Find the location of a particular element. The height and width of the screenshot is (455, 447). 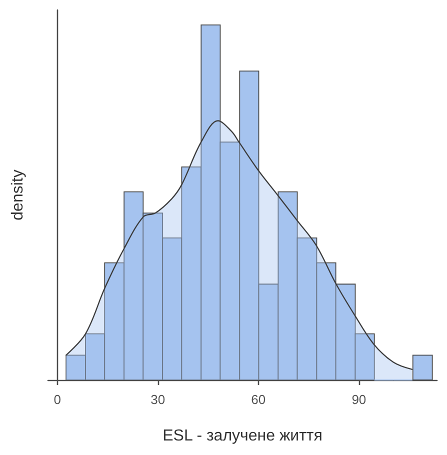

x-tick-label: 90 is located at coordinates (359, 399).